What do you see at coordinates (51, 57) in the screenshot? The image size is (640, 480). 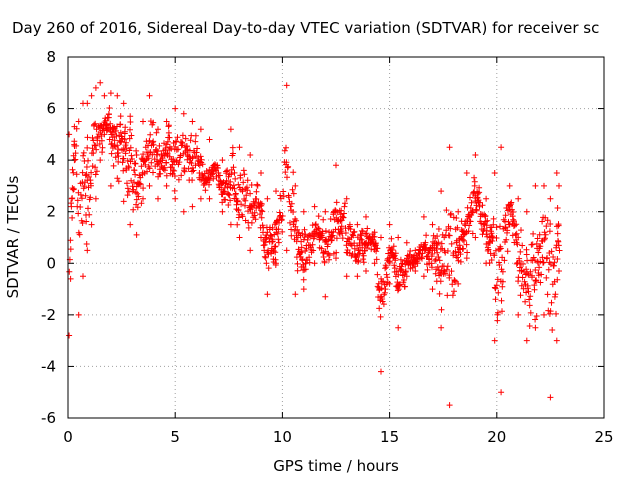 I see `y-tick-label: 8` at bounding box center [51, 57].